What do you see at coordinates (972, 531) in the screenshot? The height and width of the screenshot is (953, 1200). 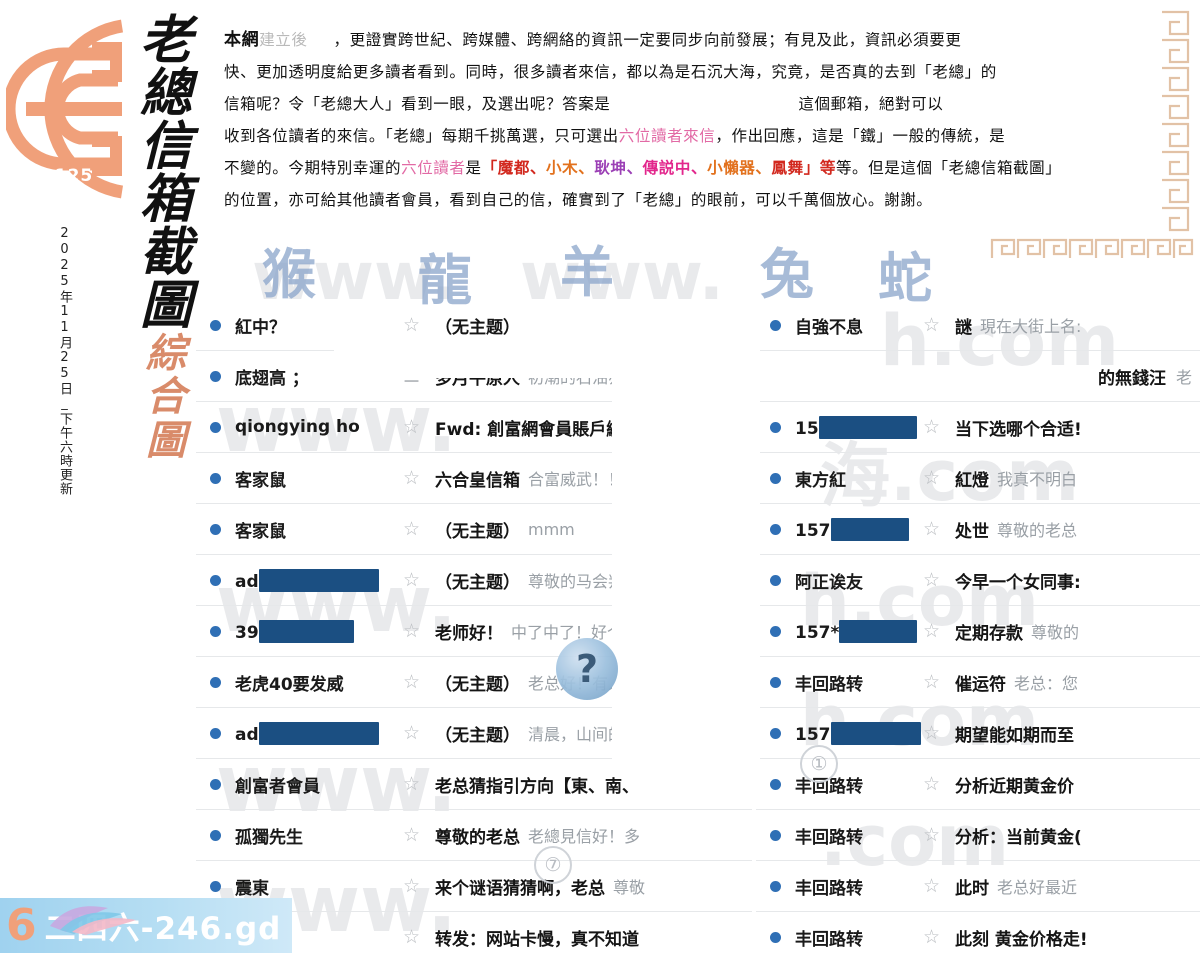 I see `mail-subject: 处世` at bounding box center [972, 531].